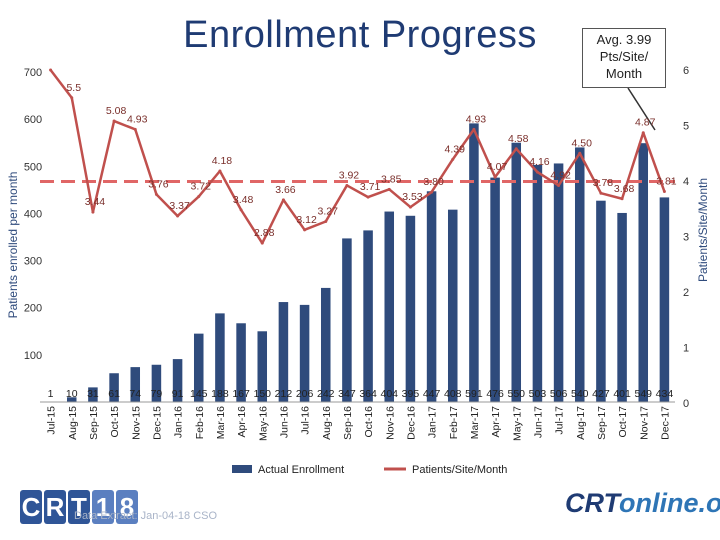 The height and width of the screenshot is (540, 720). What do you see at coordinates (602, 423) in the screenshot?
I see `x-tick-label: Sep-17` at bounding box center [602, 423].